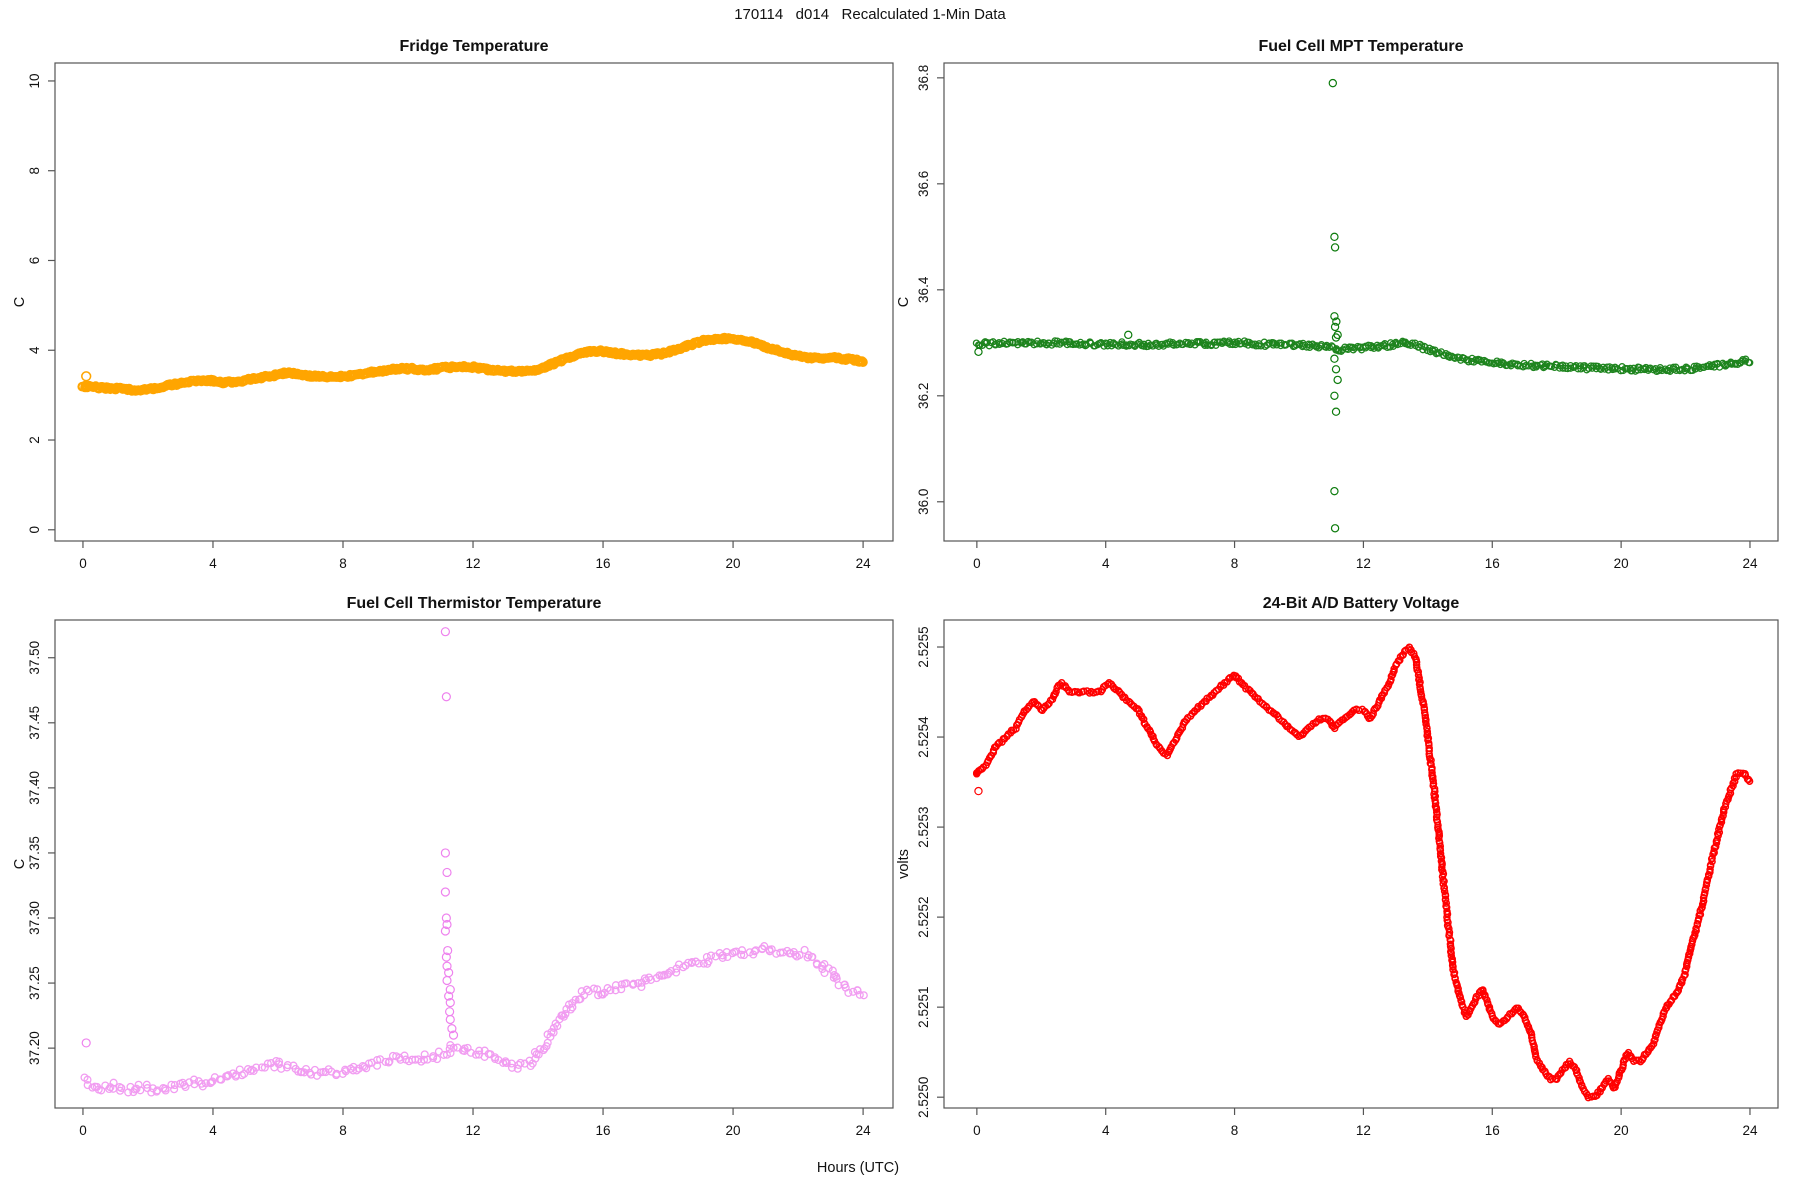 Image resolution: width=1800 pixels, height=1200 pixels. Describe the element at coordinates (923, 916) in the screenshot. I see `y-tick-label-battery-voltage: 2.5252` at that location.